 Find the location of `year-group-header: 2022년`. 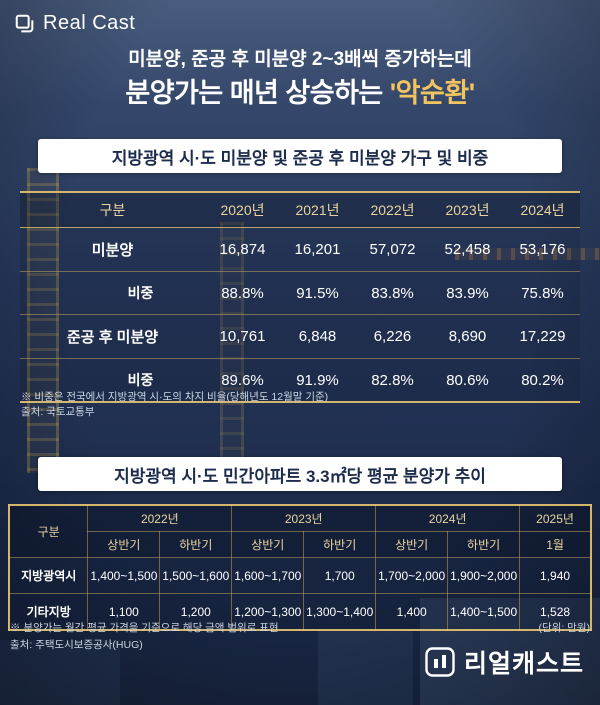

year-group-header: 2022년 is located at coordinates (160, 518).